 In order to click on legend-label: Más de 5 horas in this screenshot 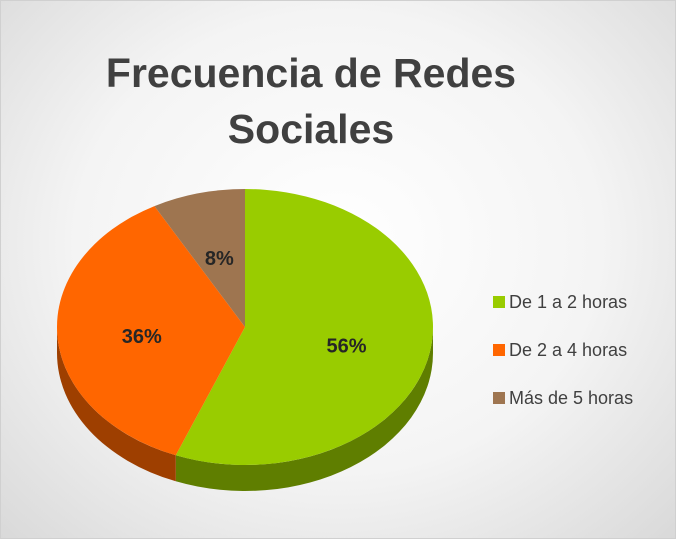, I will do `click(571, 398)`.